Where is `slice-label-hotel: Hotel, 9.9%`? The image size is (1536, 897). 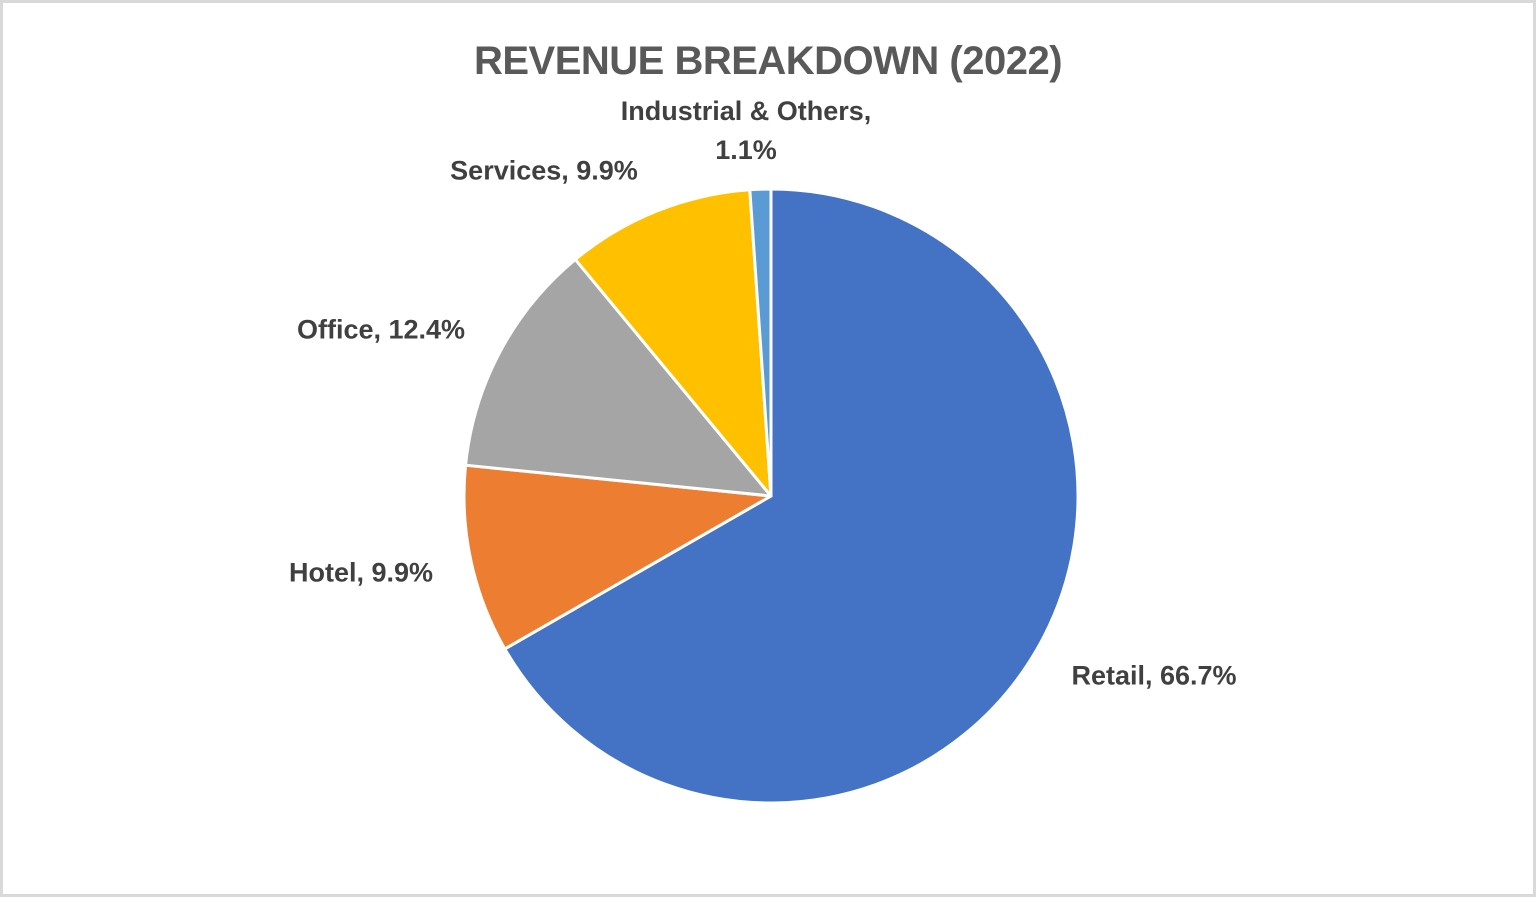
slice-label-hotel: Hotel, 9.9% is located at coordinates (361, 572).